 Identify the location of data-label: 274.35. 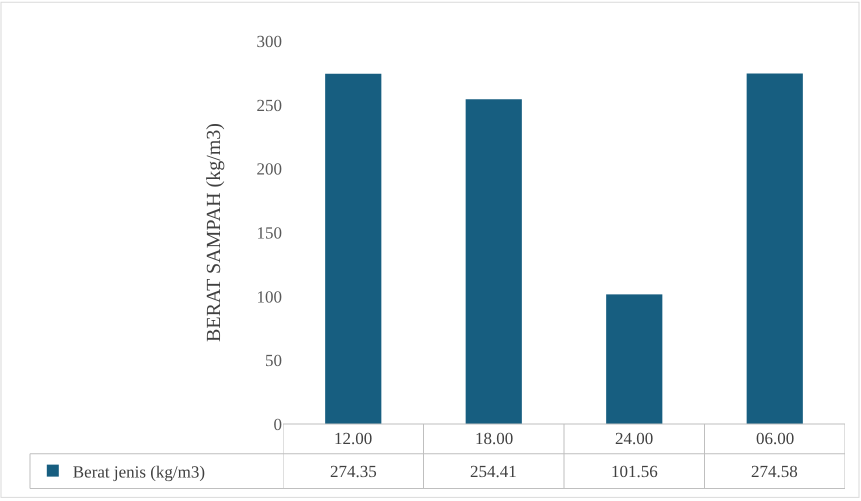
(353, 471).